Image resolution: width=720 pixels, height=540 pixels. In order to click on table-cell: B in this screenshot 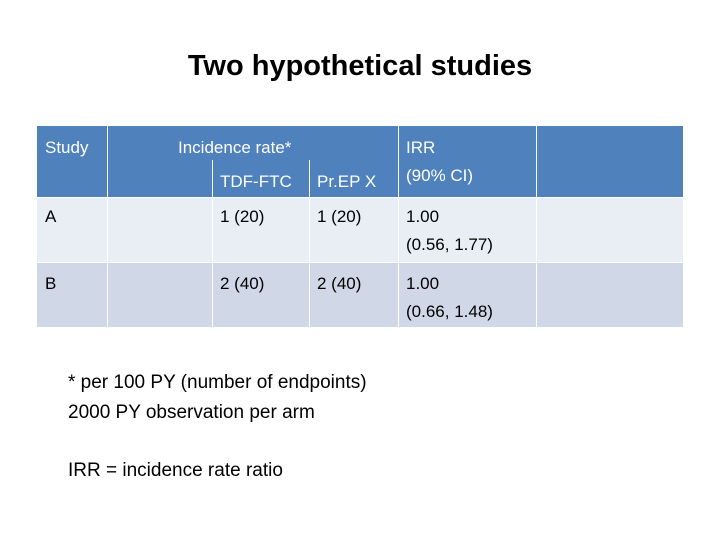, I will do `click(51, 283)`.